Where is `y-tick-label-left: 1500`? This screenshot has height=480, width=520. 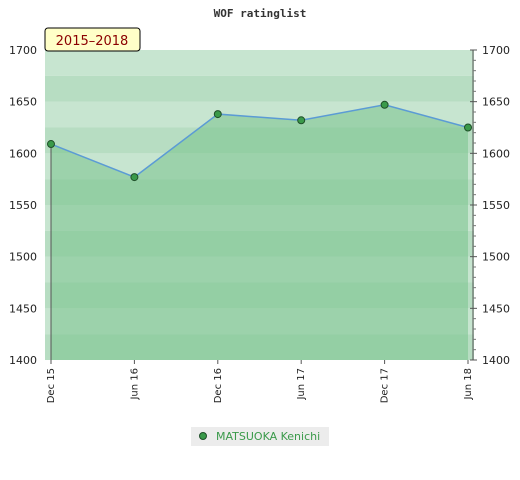
y-tick-label-left: 1500 is located at coordinates (23, 257).